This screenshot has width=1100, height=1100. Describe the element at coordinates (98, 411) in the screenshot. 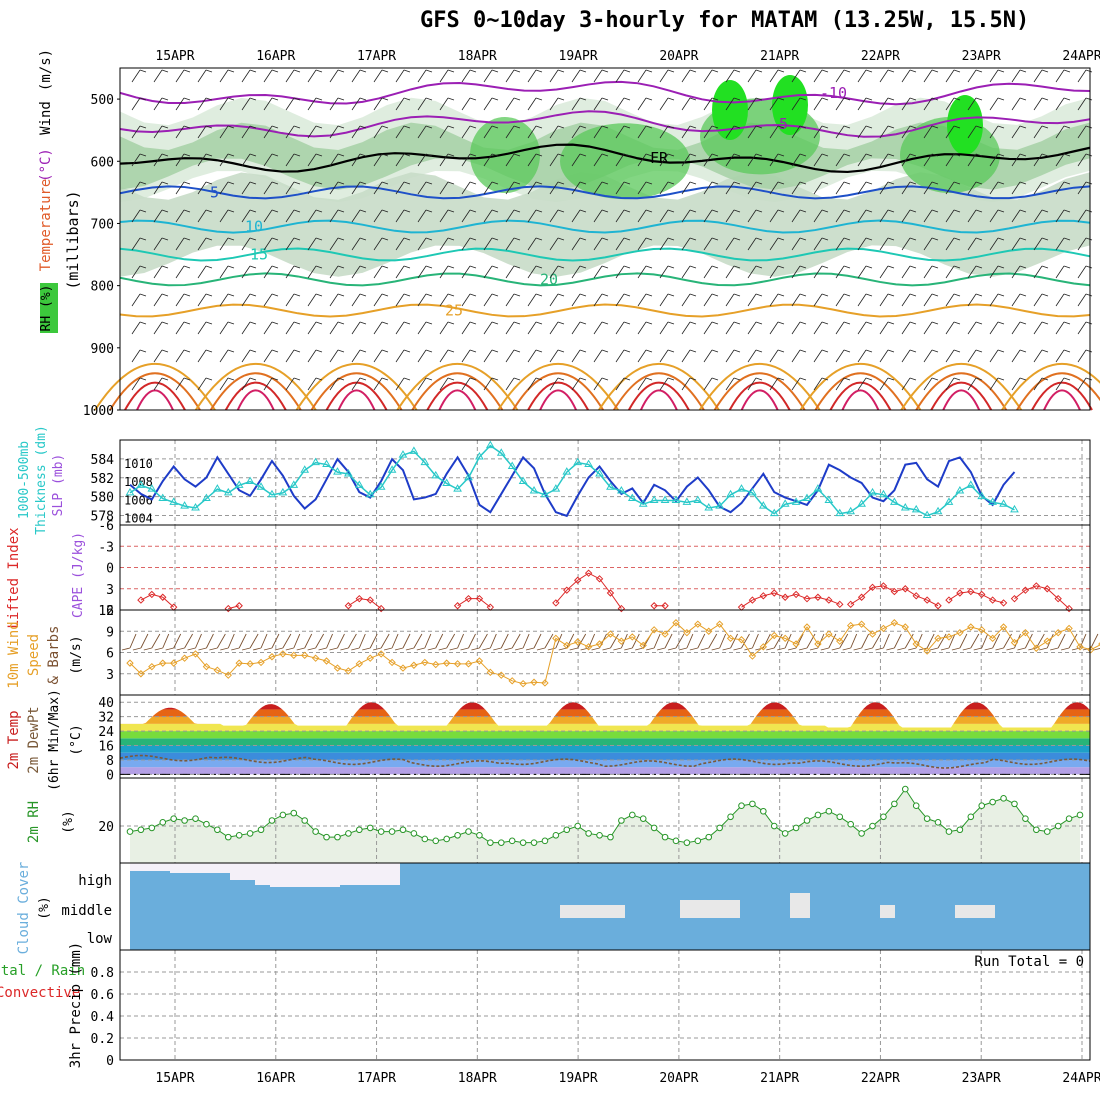

I see `pressure-tick-label: 1000` at that location.